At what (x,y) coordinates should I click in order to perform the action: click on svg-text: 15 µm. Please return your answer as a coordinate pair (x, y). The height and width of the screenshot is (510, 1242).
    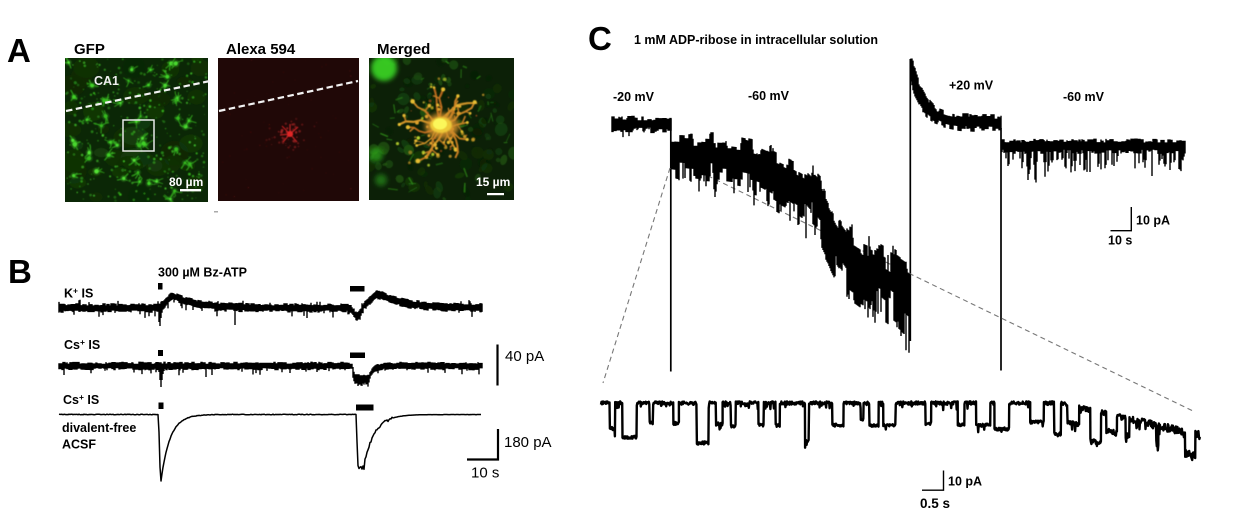
    Looking at the image, I should click on (493, 182).